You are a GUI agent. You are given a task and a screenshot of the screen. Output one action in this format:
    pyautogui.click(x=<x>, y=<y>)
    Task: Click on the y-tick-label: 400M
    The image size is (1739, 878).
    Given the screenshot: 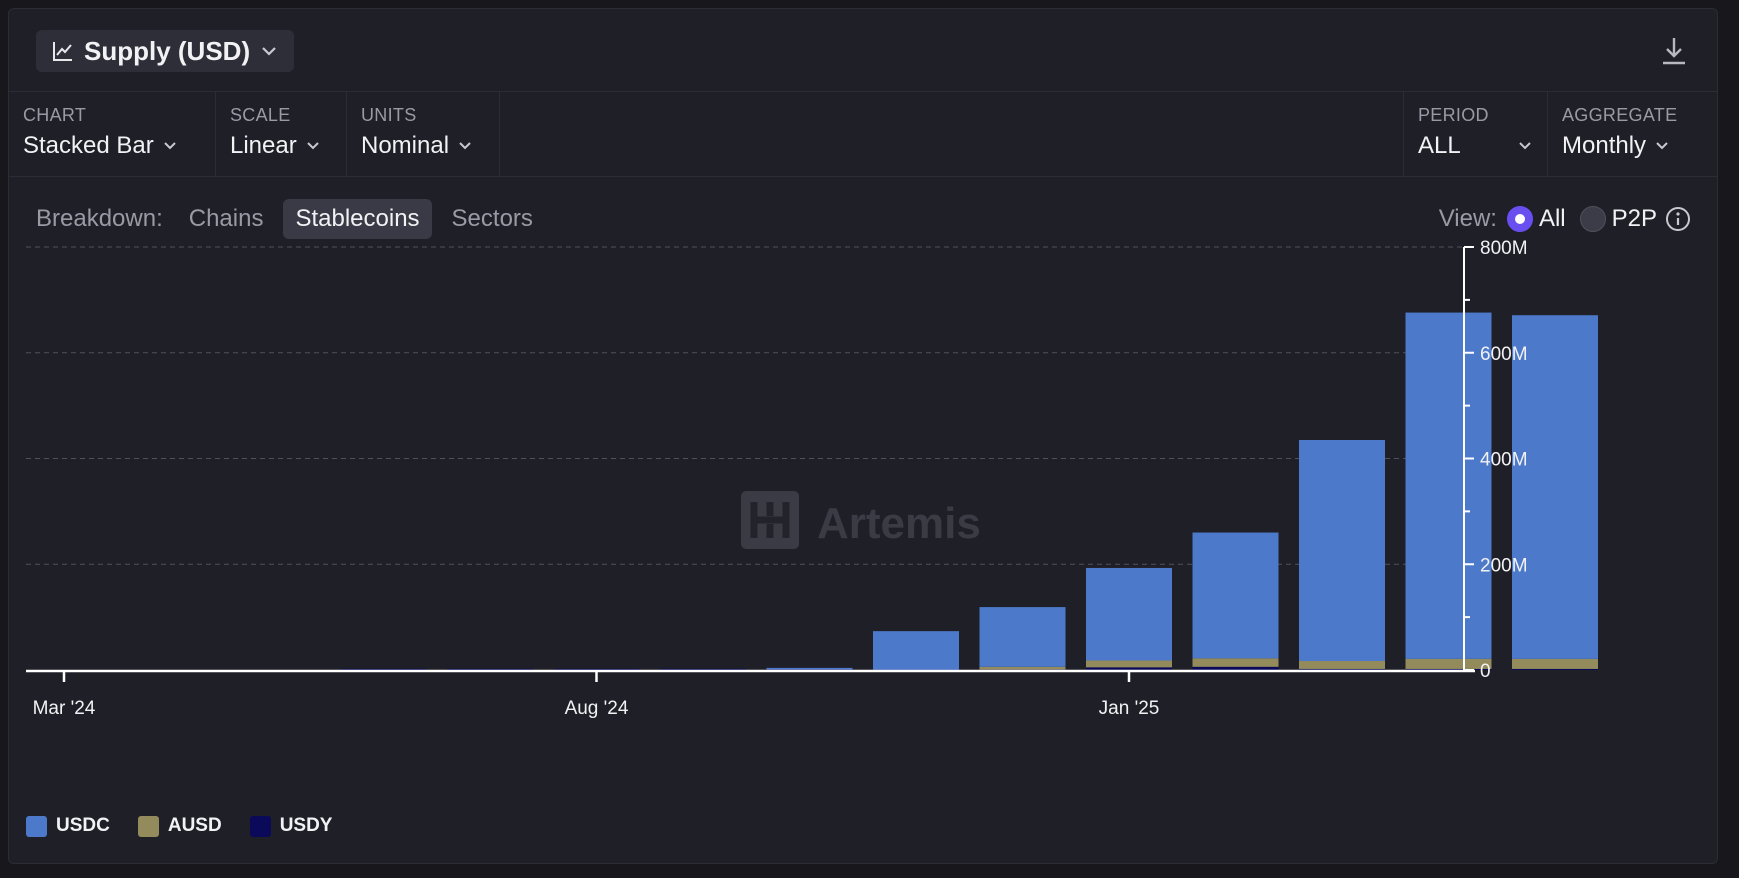 What is the action you would take?
    pyautogui.click(x=1504, y=460)
    